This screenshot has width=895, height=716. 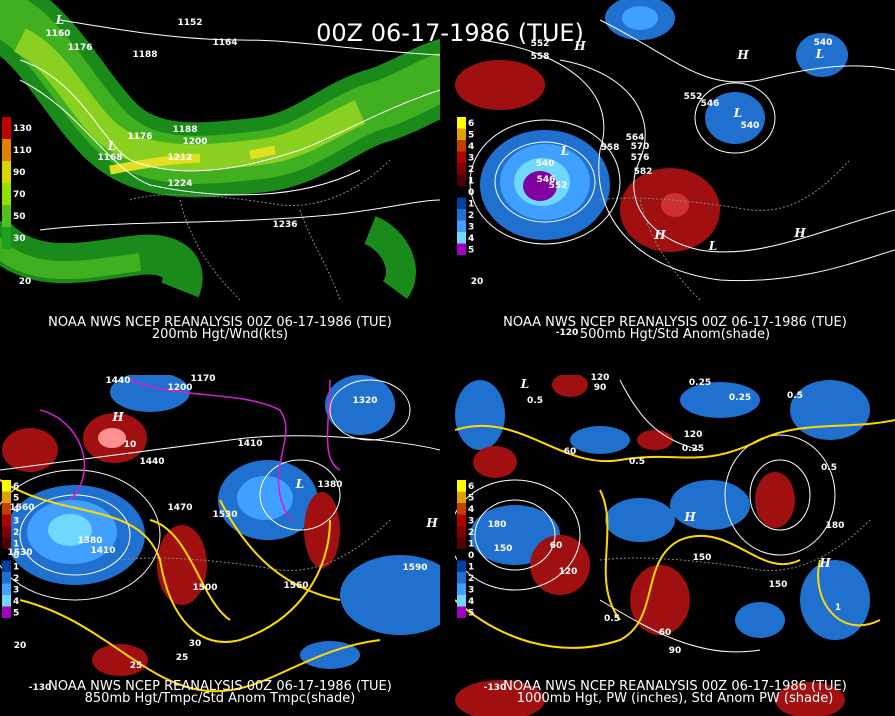 I want to click on contour-label: 1200, so click(x=194, y=142).